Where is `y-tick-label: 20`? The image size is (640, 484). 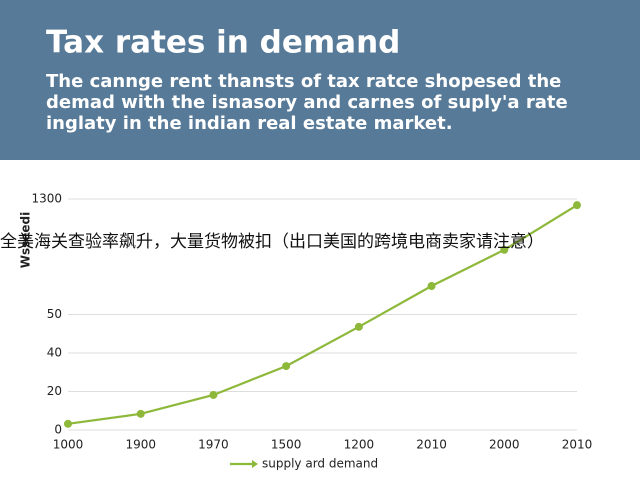
y-tick-label: 20 is located at coordinates (54, 391).